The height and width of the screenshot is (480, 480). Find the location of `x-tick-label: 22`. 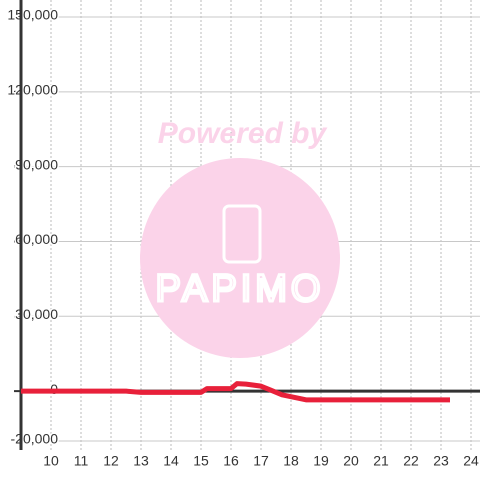

x-tick-label: 22 is located at coordinates (411, 461).